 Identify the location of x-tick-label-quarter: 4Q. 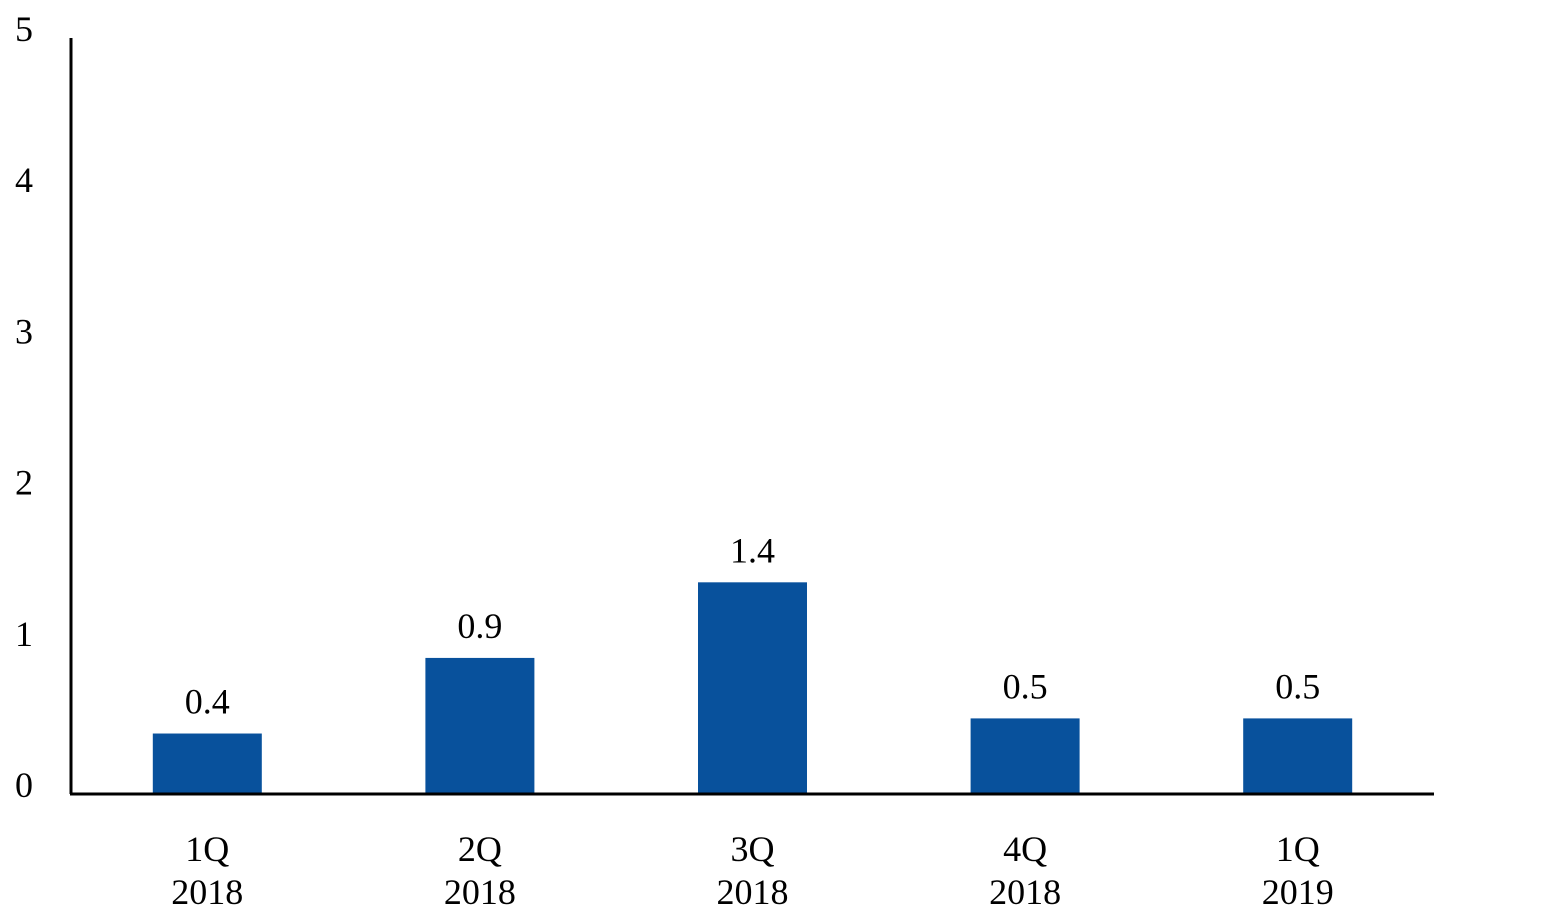
(1025, 849).